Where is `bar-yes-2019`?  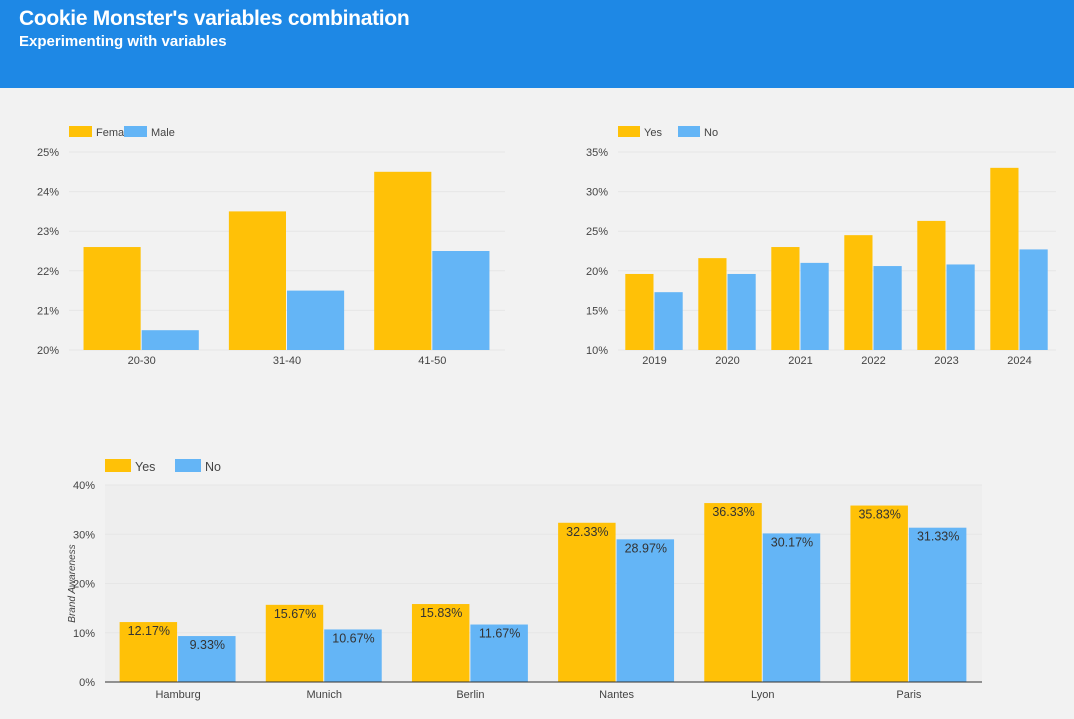 bar-yes-2019 is located at coordinates (639, 311).